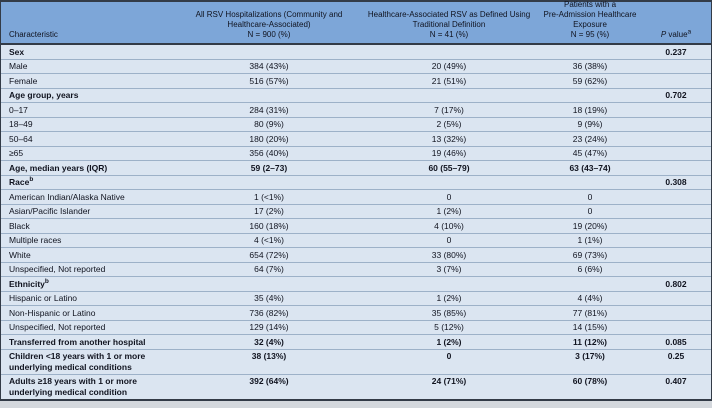 The width and height of the screenshot is (712, 408). Describe the element at coordinates (676, 283) in the screenshot. I see `cell-pvalue: 0.802` at that location.